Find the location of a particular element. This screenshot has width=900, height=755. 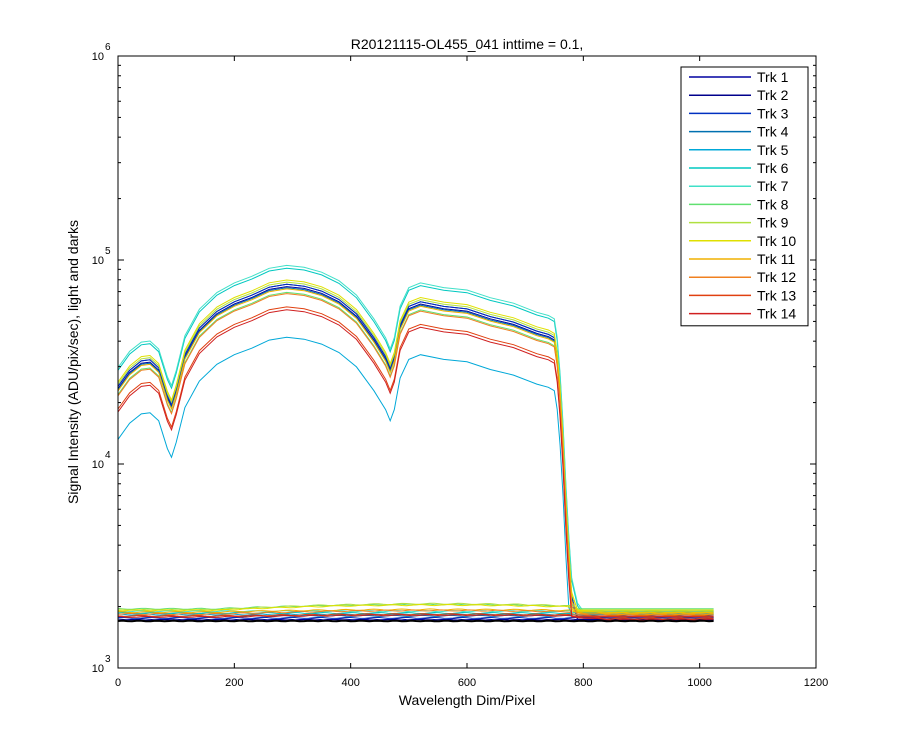

legend-label: Trk 11 is located at coordinates (776, 259).